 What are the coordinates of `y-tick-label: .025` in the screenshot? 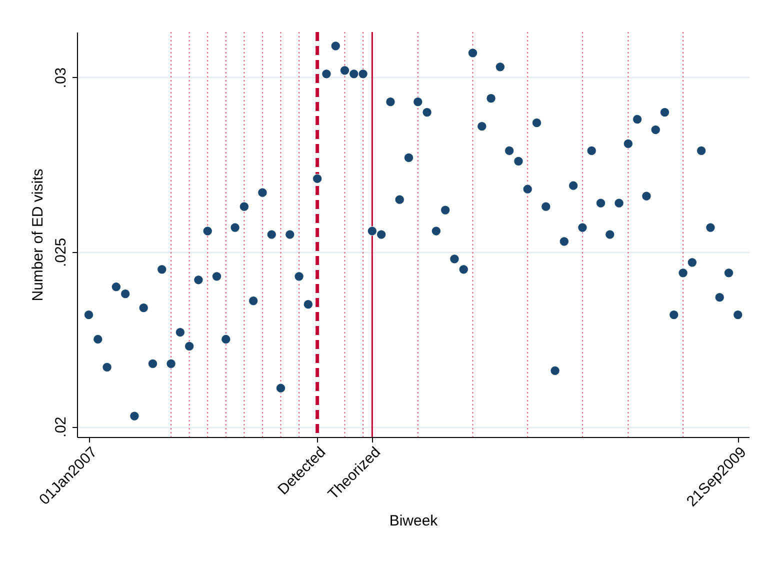 It's located at (61, 253).